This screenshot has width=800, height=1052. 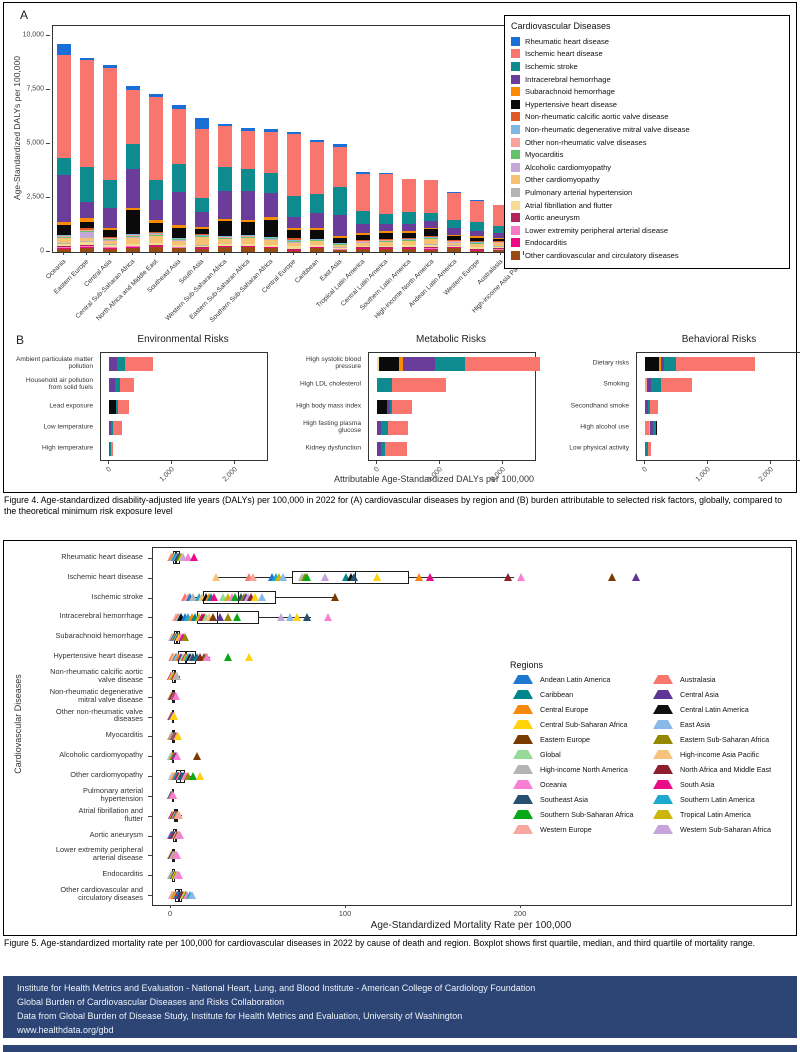 What do you see at coordinates (647, 91) in the screenshot?
I see `legend-item: Subarachnoid hemorrhage` at bounding box center [647, 91].